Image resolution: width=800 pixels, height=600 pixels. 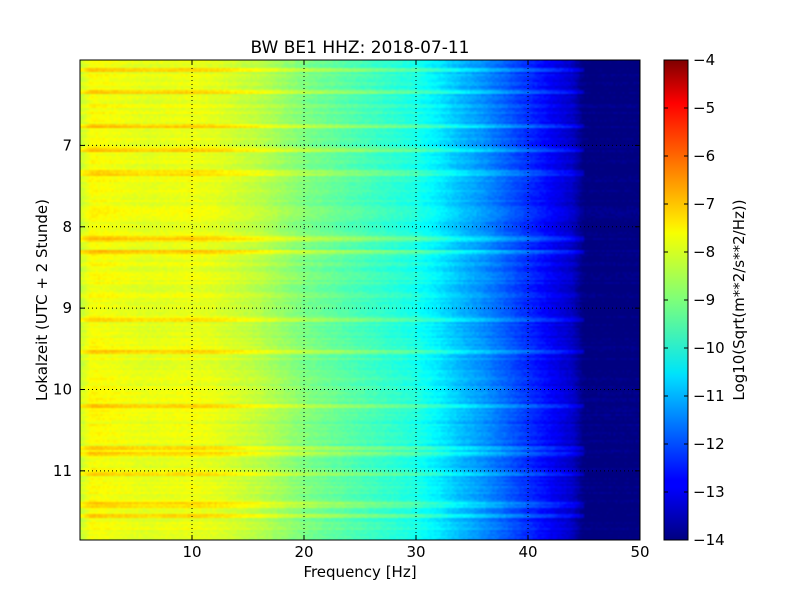 I want to click on y-axis-label: Lokalzeit (UTC + 2 Stunde), so click(x=42, y=300).